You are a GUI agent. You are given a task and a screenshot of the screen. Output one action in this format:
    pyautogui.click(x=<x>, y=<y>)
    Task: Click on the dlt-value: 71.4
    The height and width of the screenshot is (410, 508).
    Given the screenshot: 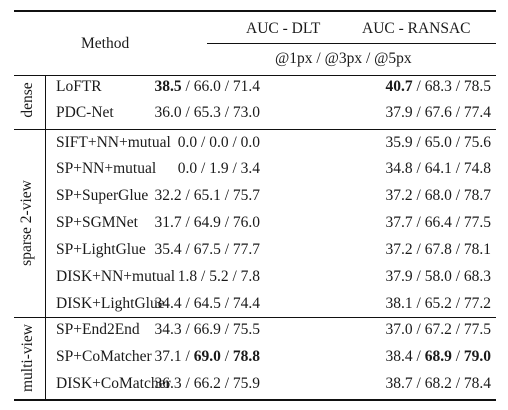 What is the action you would take?
    pyautogui.click(x=246, y=86)
    